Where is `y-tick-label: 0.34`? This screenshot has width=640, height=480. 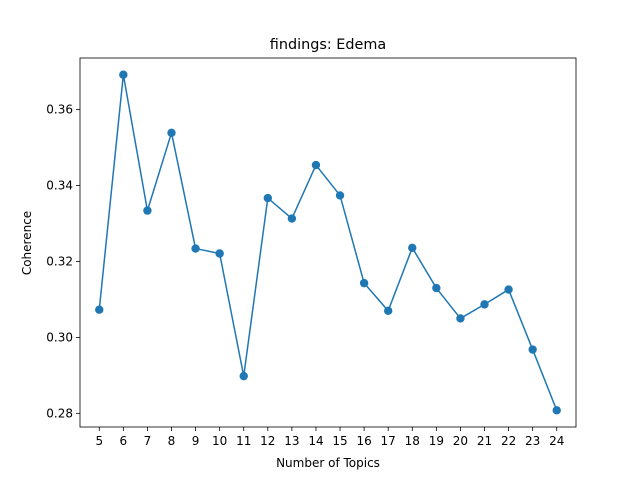
y-tick-label: 0.34 is located at coordinates (59, 186).